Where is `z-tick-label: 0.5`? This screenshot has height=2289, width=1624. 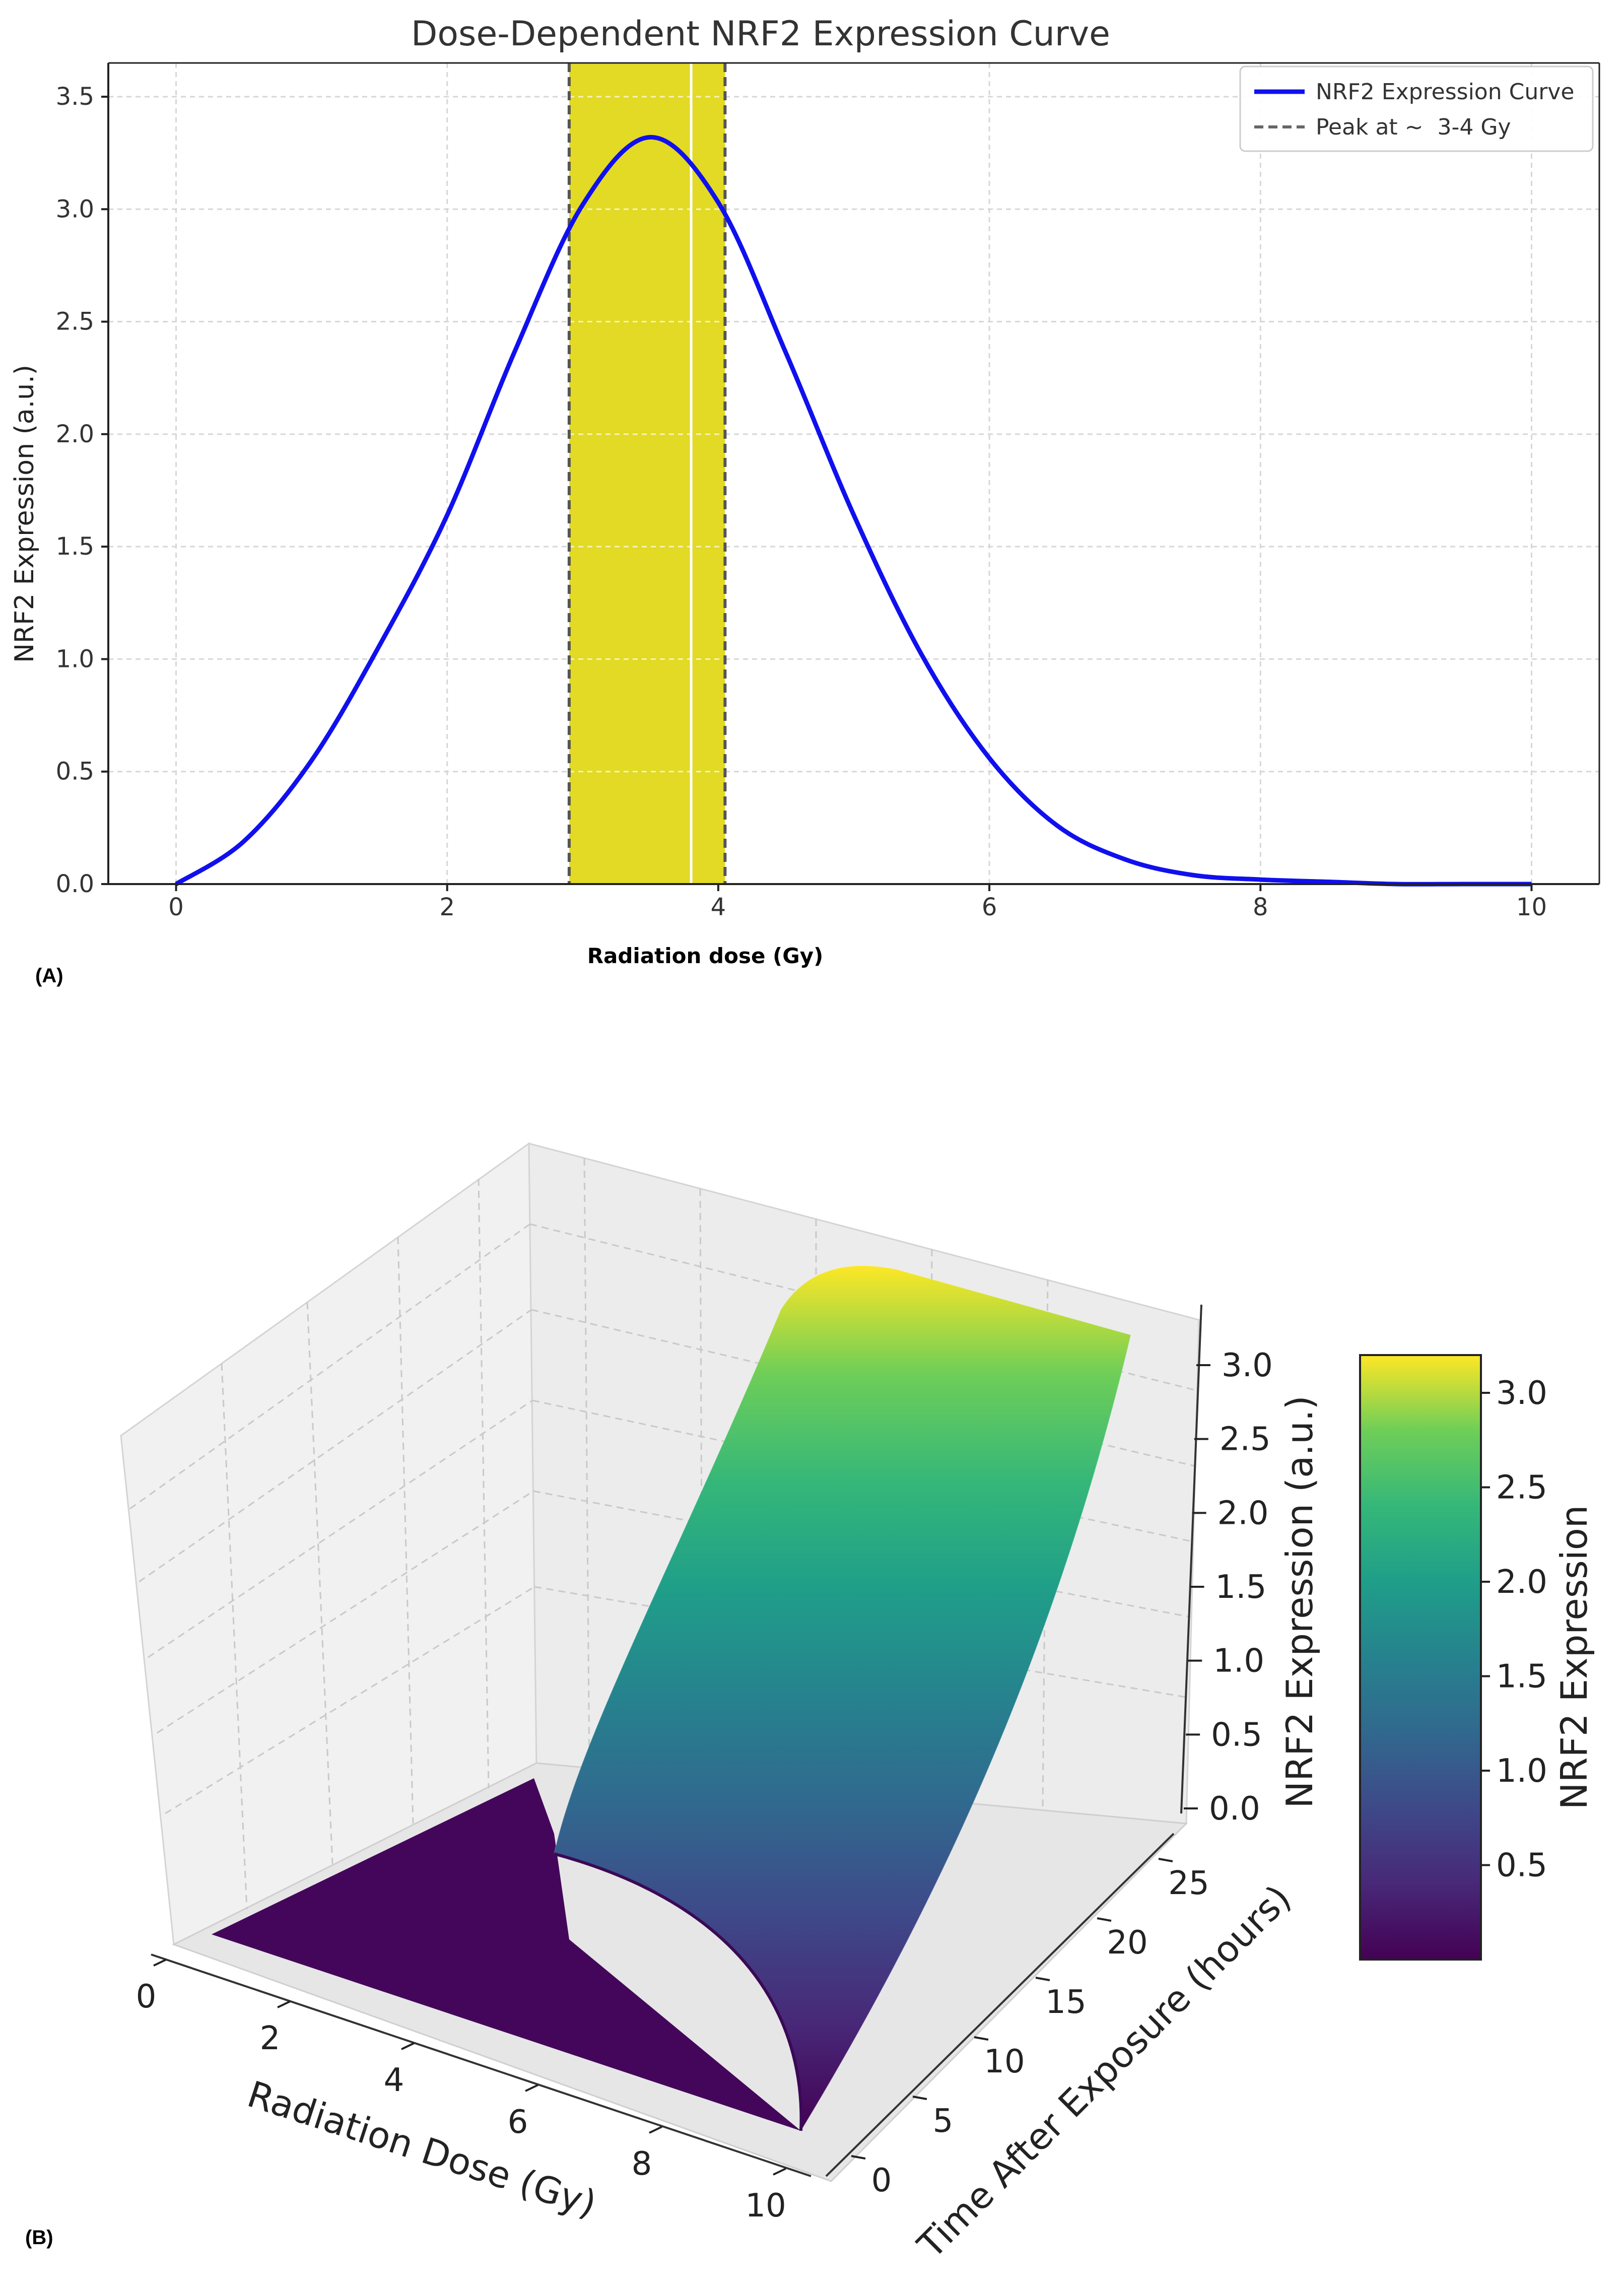 z-tick-label: 0.5 is located at coordinates (1236, 1735).